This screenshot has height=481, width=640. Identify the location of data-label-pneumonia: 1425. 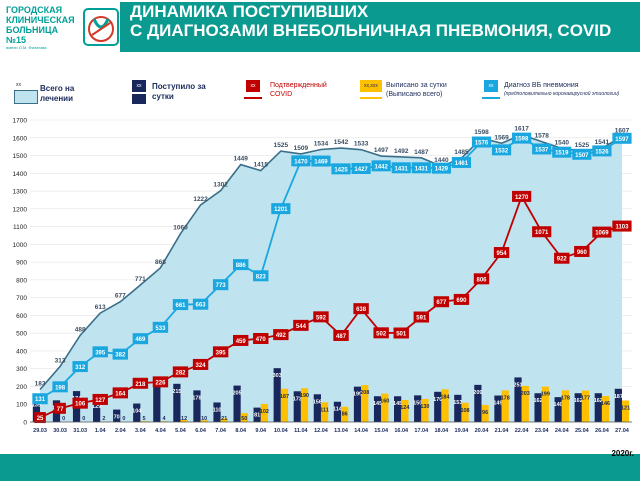
(341, 170).